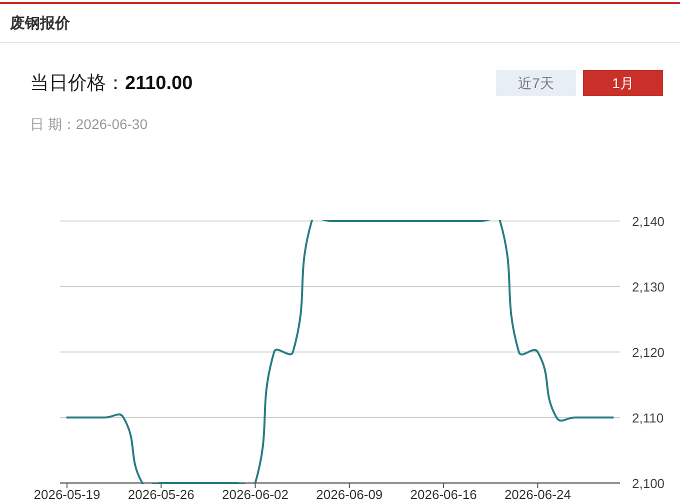  I want to click on y-tick-label: 2,130, so click(648, 287).